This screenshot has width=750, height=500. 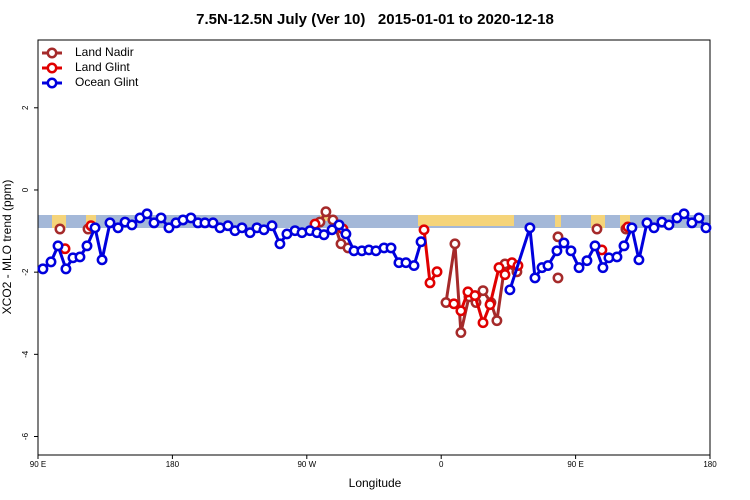 What do you see at coordinates (7, 247) in the screenshot?
I see `y-axis-label: XCO2 - MLO trend (ppm)` at bounding box center [7, 247].